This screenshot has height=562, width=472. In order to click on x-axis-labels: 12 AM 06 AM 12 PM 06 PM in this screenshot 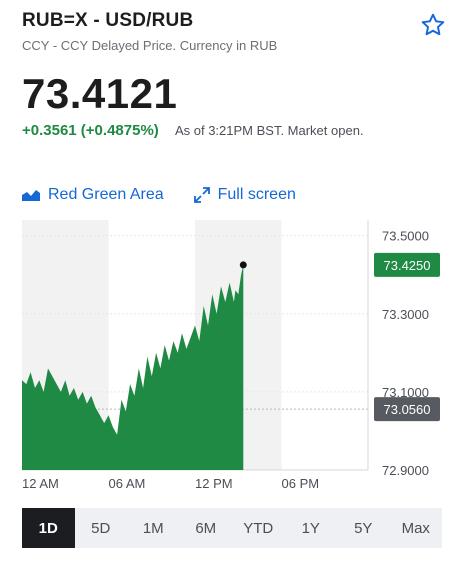, I will do `click(170, 483)`.